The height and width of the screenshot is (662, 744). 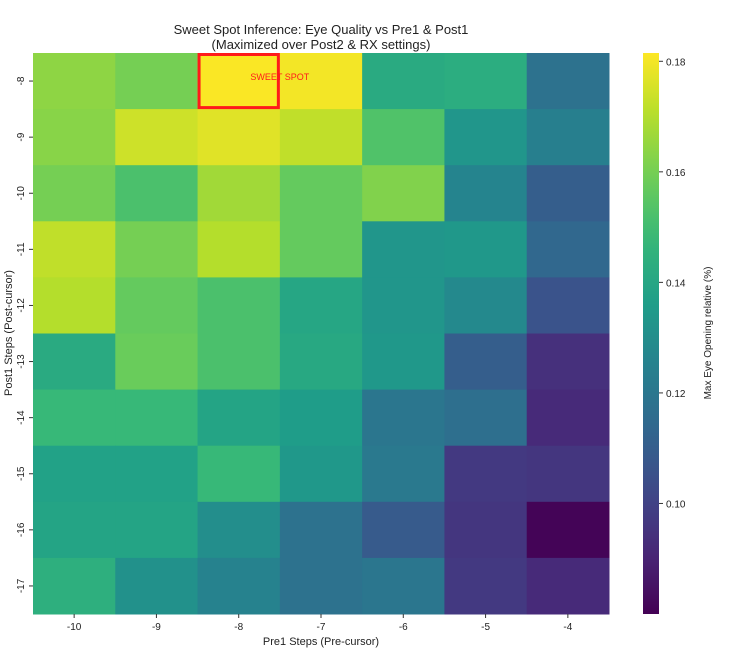 I want to click on colorbar-tick-label: 0.12, so click(x=676, y=394).